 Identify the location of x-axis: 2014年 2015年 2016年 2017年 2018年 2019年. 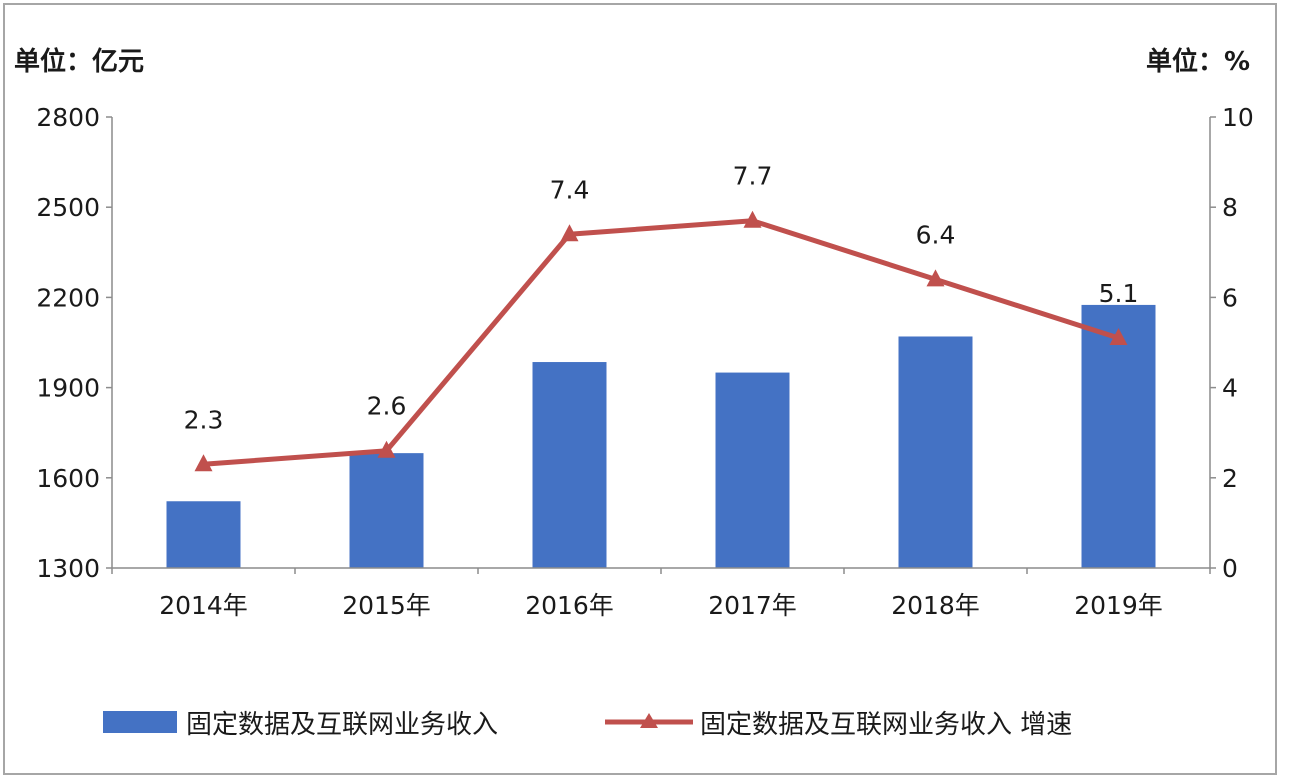
(661, 593).